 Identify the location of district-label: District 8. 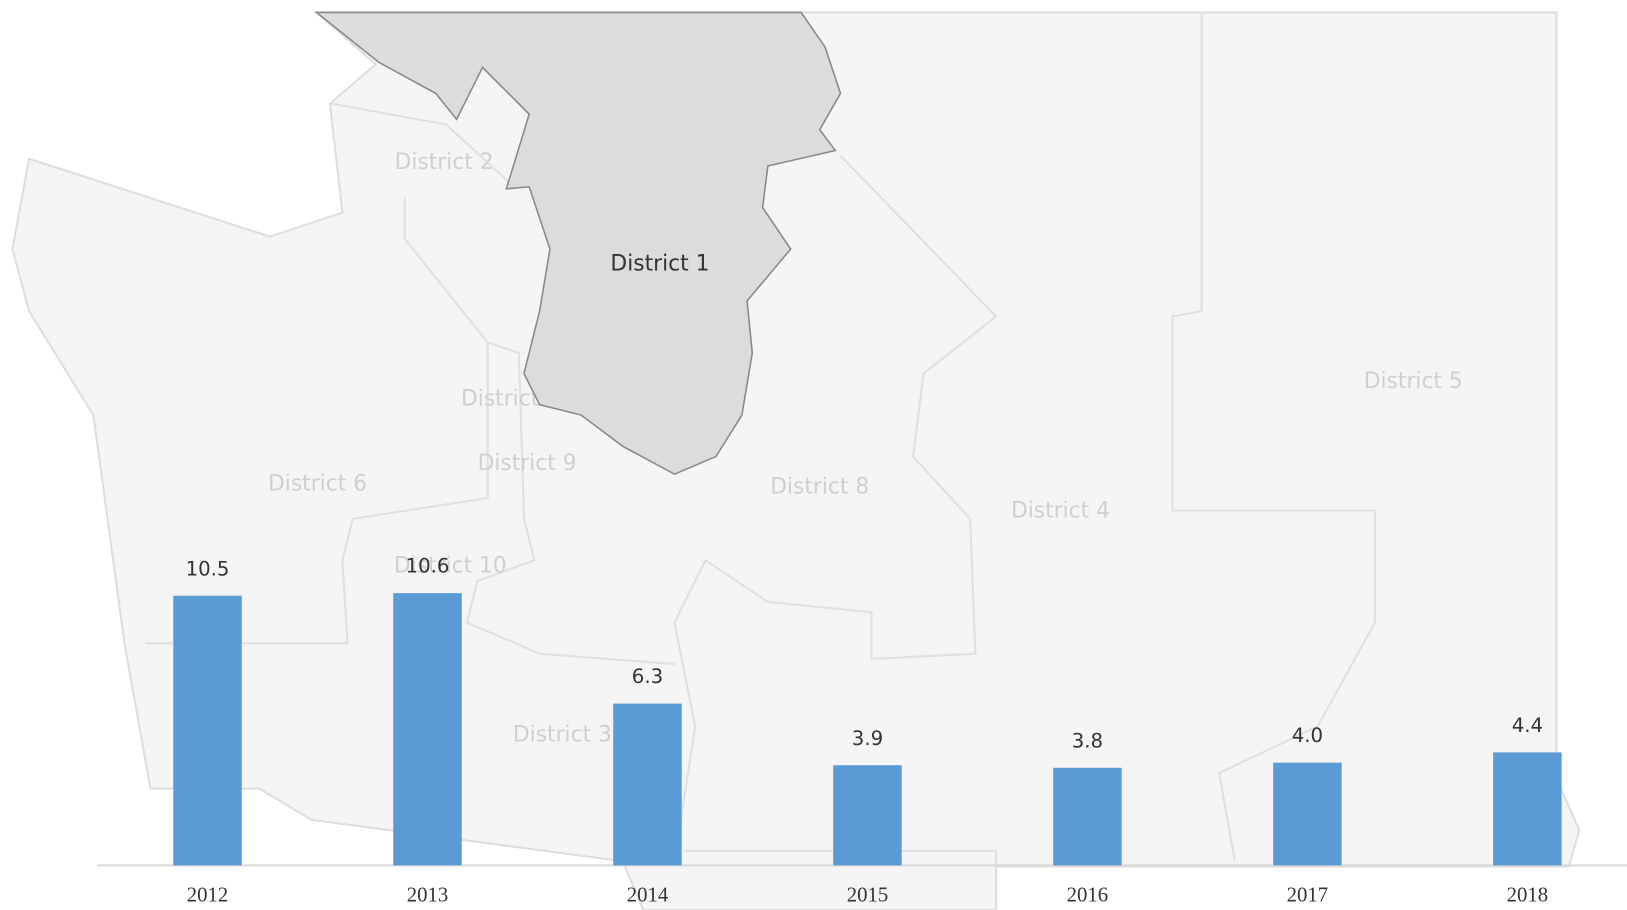
(819, 487).